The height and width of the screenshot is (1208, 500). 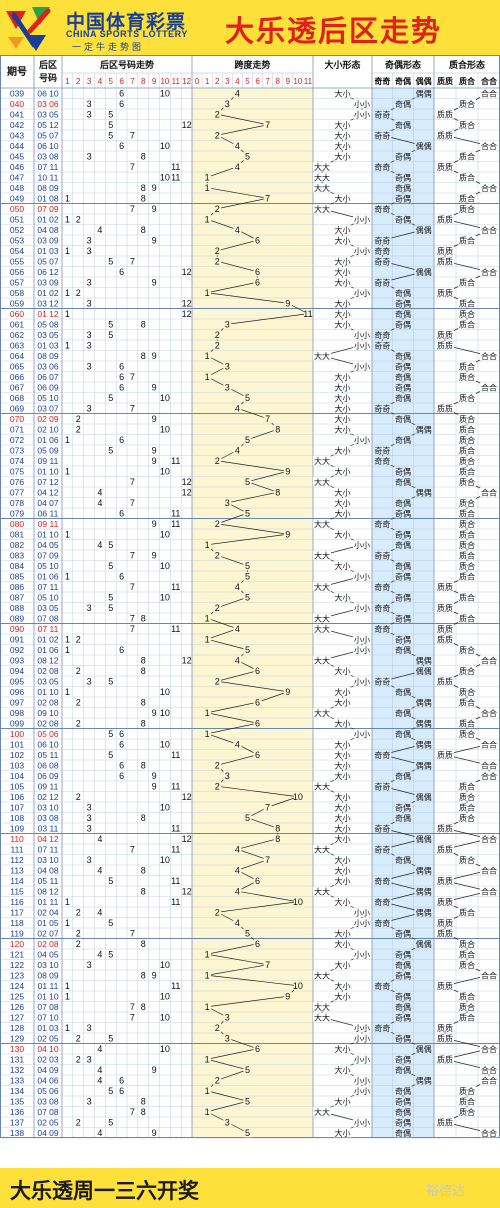 What do you see at coordinates (48, 881) in the screenshot?
I see `back-area-numbers: 05 11` at bounding box center [48, 881].